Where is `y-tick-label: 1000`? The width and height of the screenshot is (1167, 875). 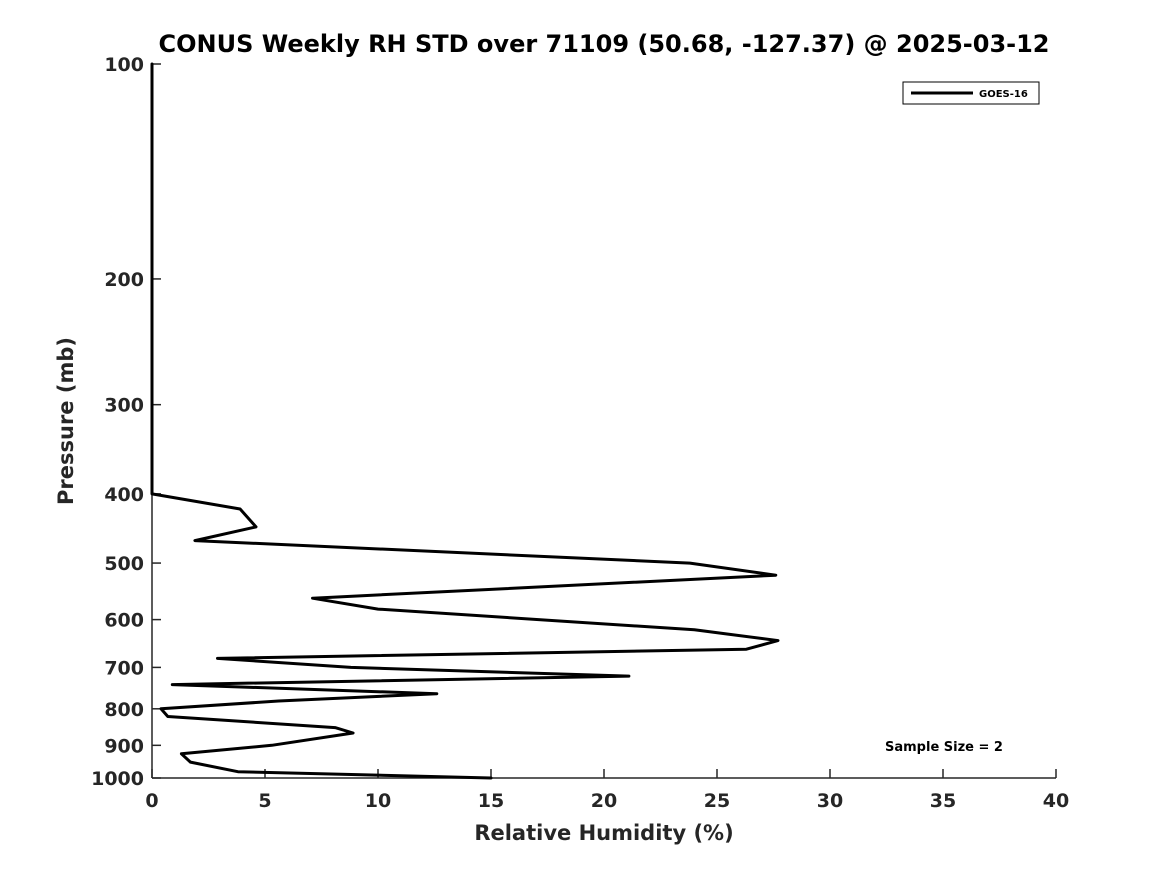
y-tick-label: 1000 is located at coordinates (117, 779).